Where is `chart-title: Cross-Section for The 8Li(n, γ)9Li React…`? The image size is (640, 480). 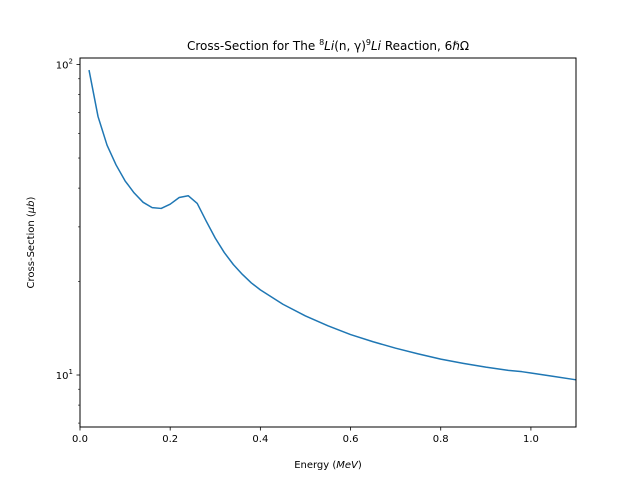
chart-title: Cross-Section for The 8Li(n, γ)9Li React… is located at coordinates (328, 45).